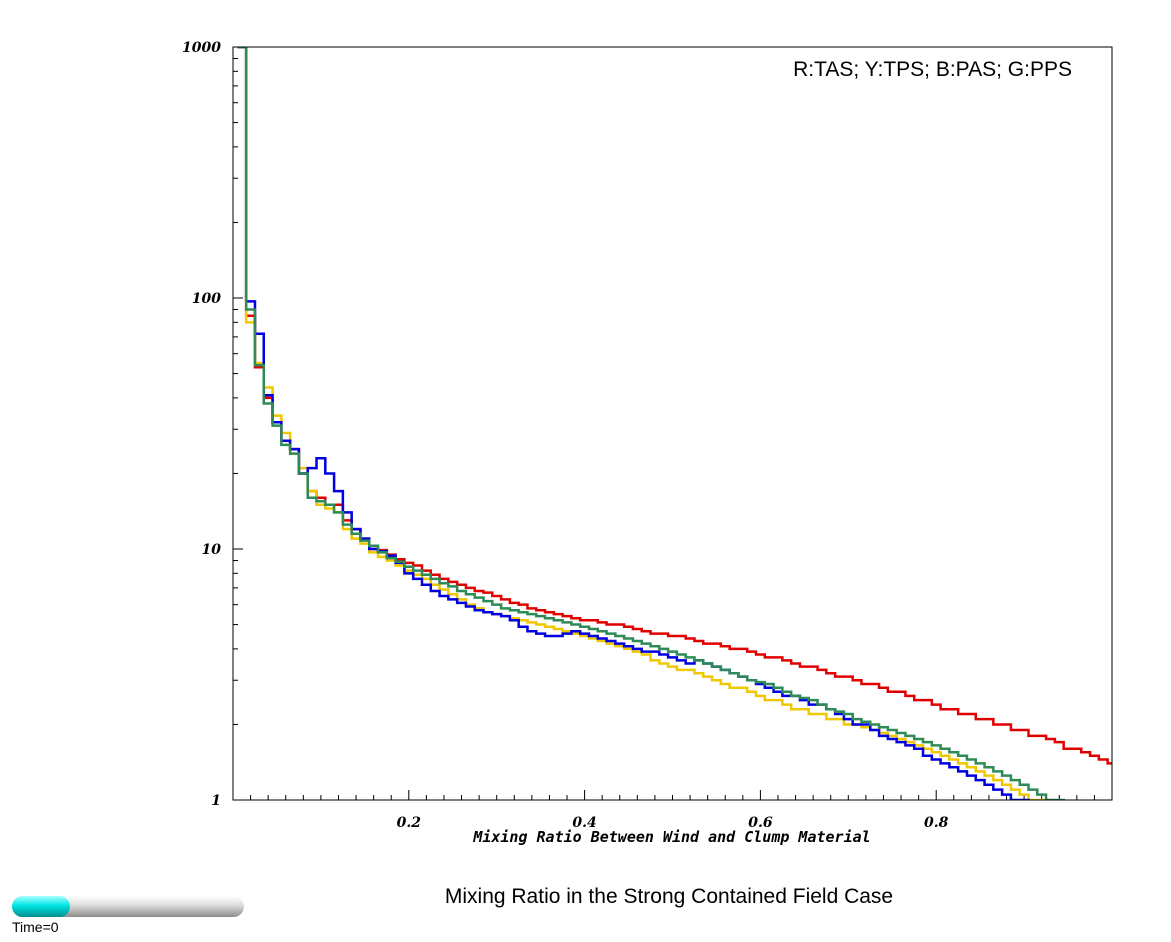 The image size is (1171, 942). What do you see at coordinates (35, 927) in the screenshot?
I see `time-label: Time=0` at bounding box center [35, 927].